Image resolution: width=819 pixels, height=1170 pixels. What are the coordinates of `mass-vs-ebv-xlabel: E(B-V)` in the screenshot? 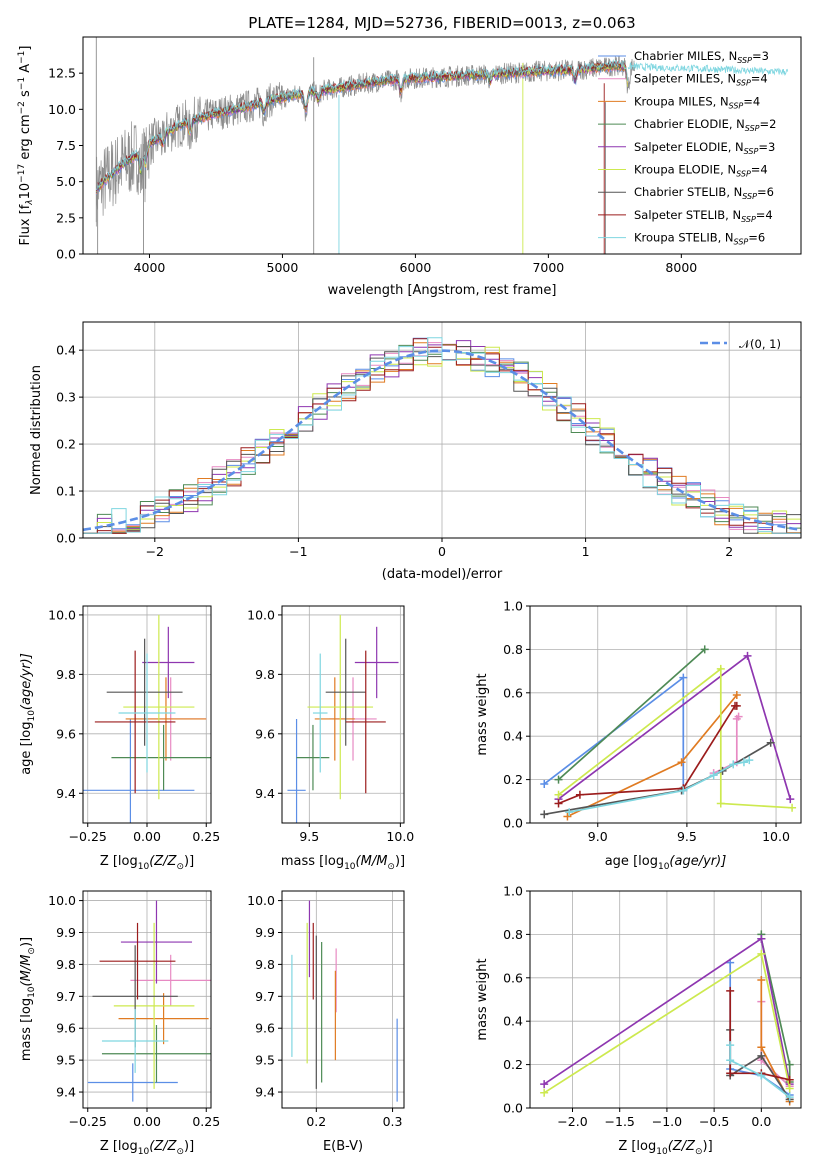 It's located at (343, 1146).